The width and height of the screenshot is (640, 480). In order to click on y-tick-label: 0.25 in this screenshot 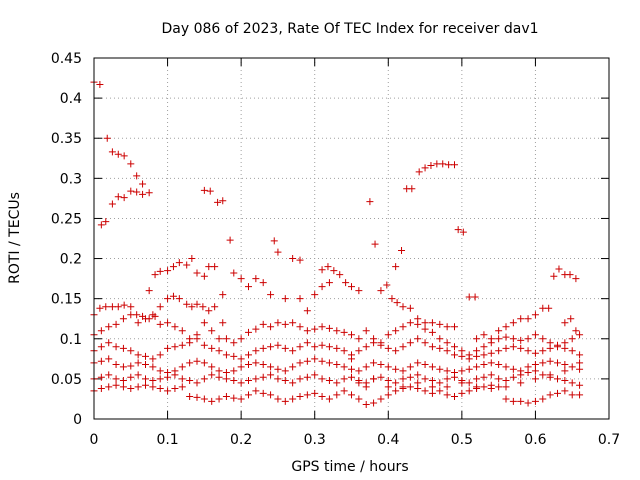, I will do `click(66, 219)`.